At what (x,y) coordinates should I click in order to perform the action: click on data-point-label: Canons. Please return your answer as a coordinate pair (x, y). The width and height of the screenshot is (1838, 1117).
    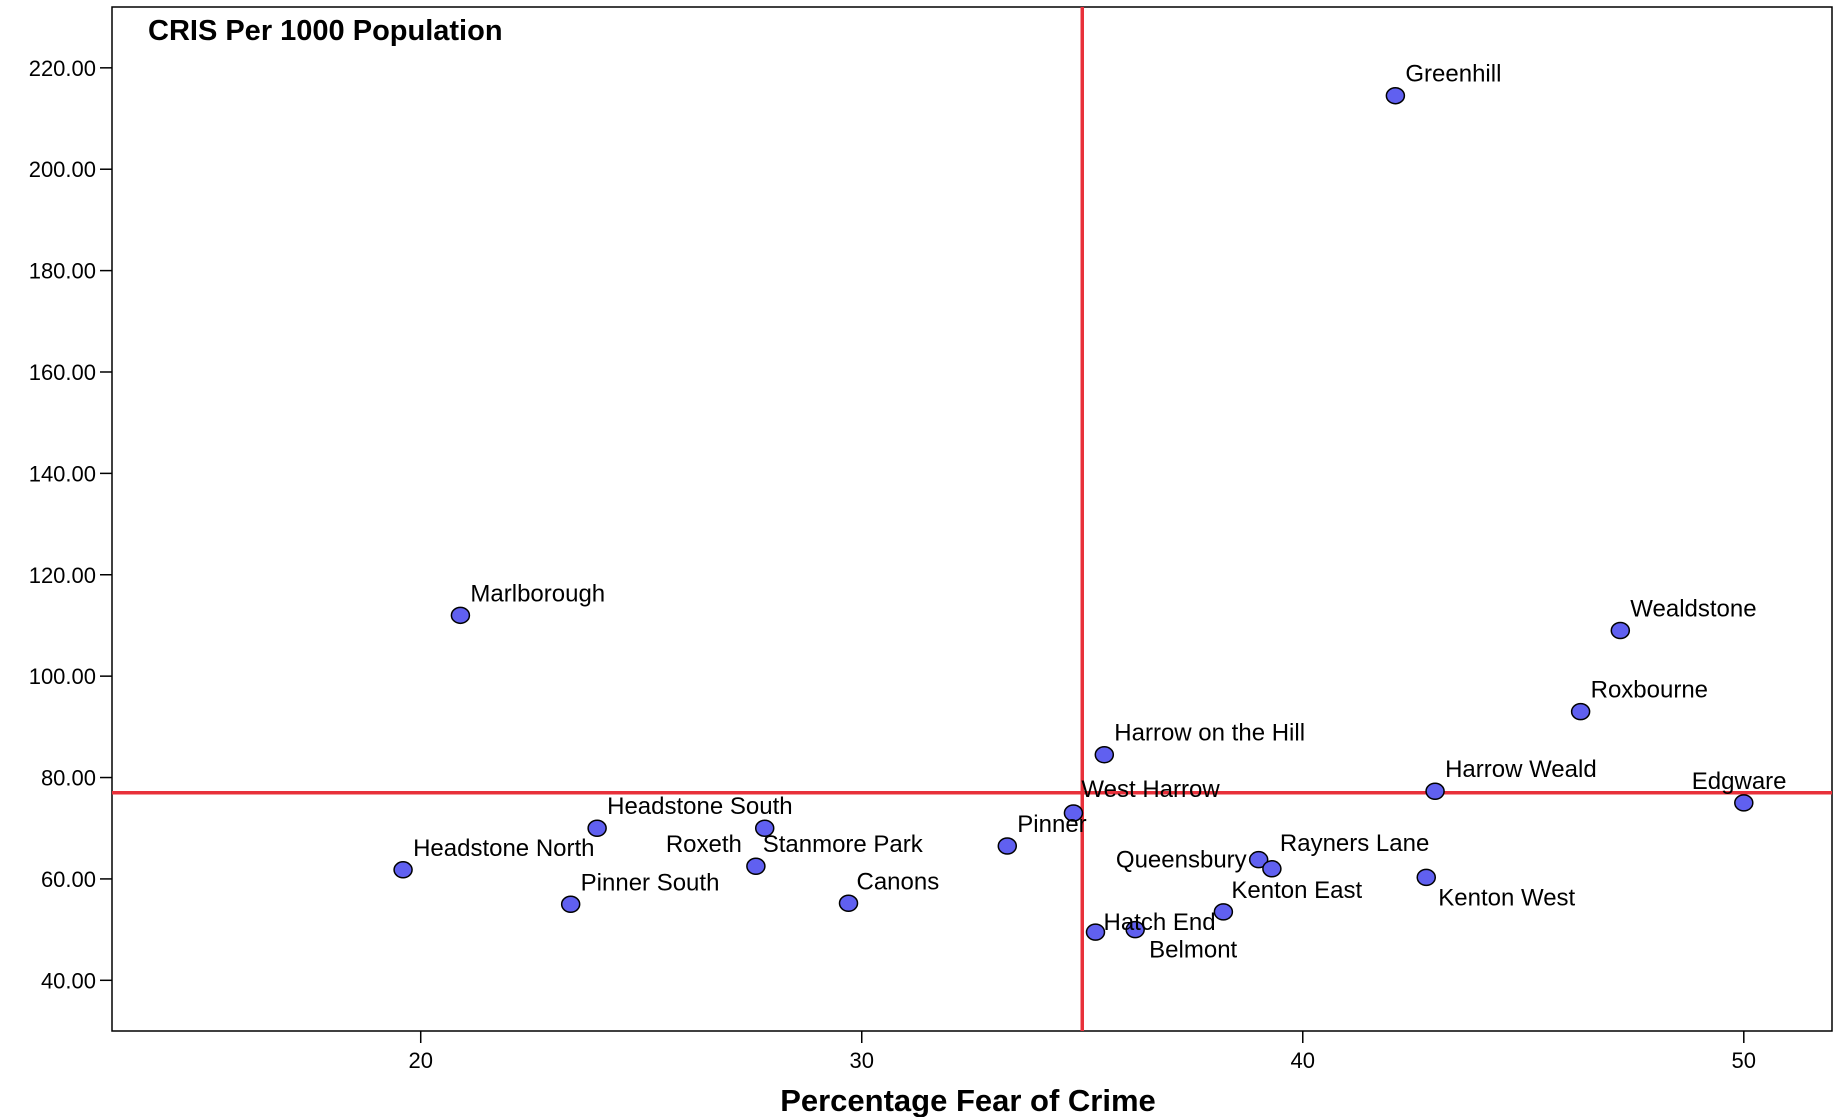
    Looking at the image, I should click on (898, 881).